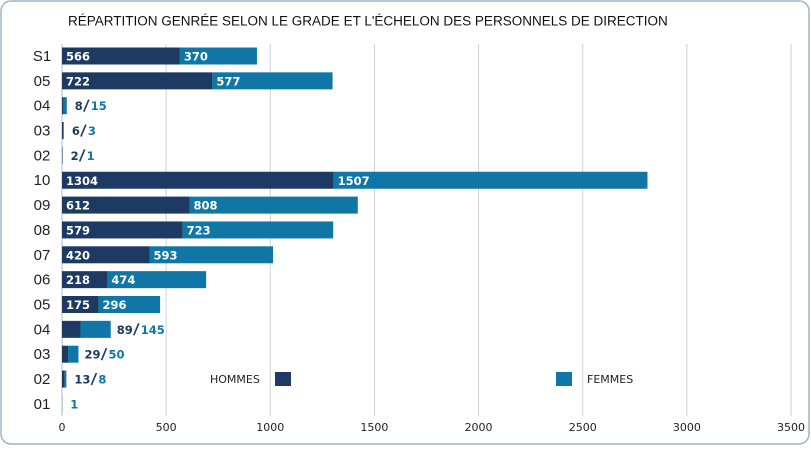 Image resolution: width=811 pixels, height=450 pixels. I want to click on value-label: 50, so click(116, 355).